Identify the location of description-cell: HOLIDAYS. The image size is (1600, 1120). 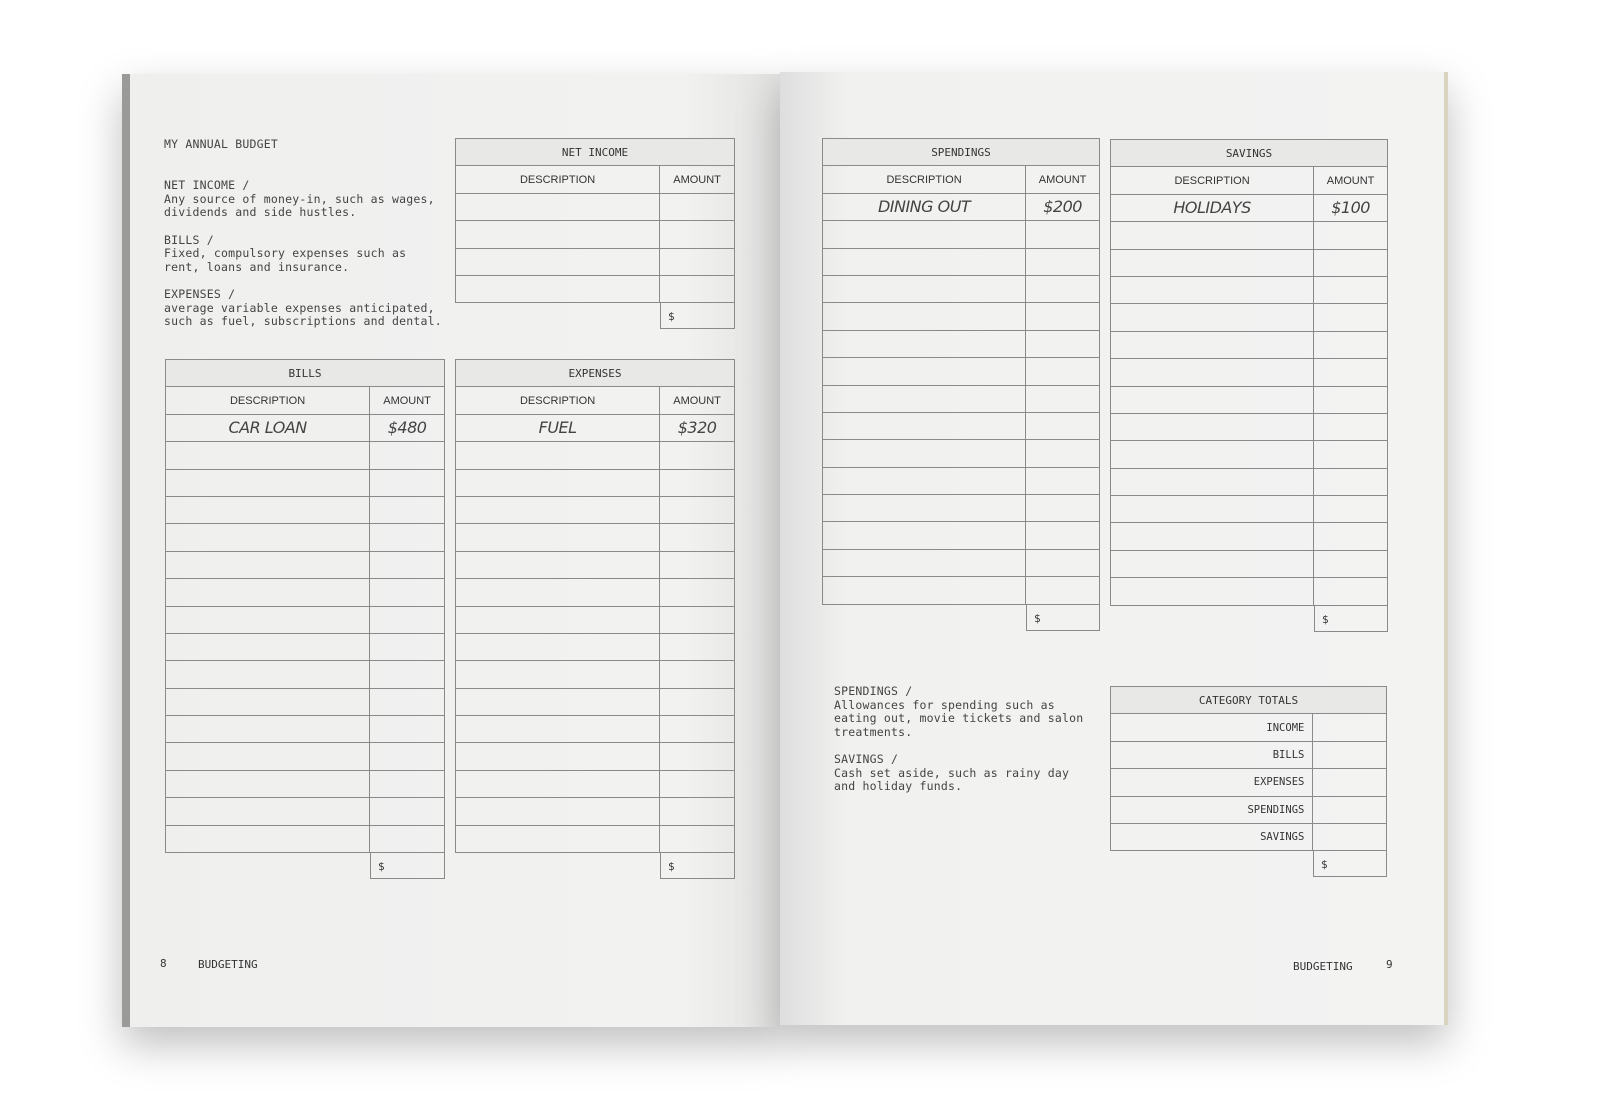
(1212, 208).